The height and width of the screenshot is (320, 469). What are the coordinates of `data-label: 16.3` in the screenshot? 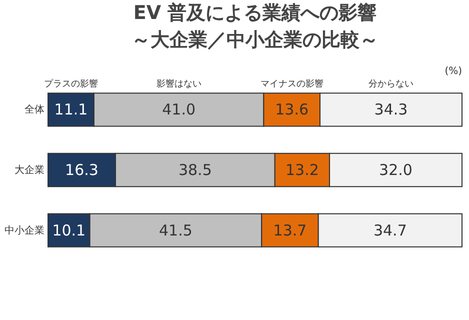 It's located at (81, 170).